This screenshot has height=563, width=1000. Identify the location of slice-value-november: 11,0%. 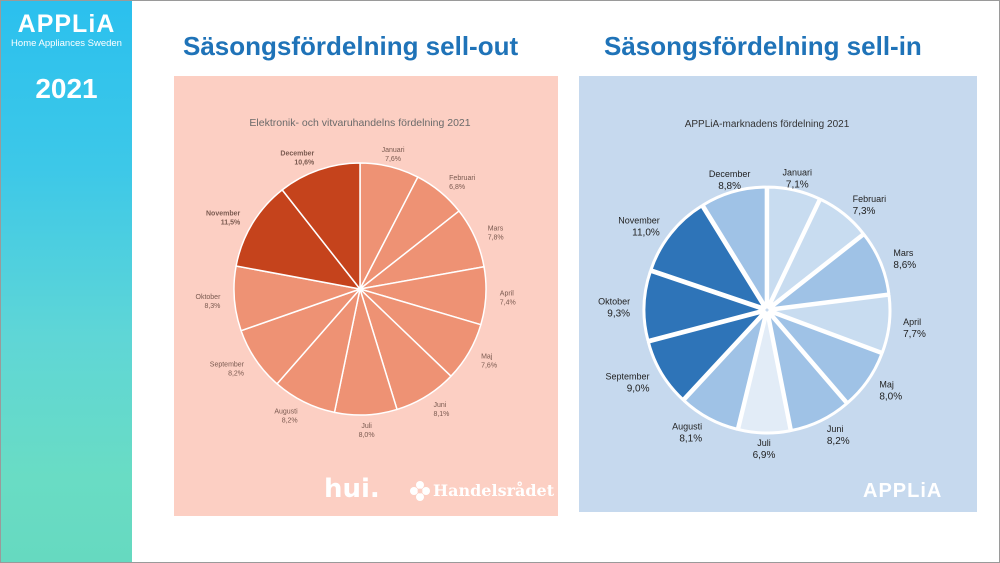
(646, 233).